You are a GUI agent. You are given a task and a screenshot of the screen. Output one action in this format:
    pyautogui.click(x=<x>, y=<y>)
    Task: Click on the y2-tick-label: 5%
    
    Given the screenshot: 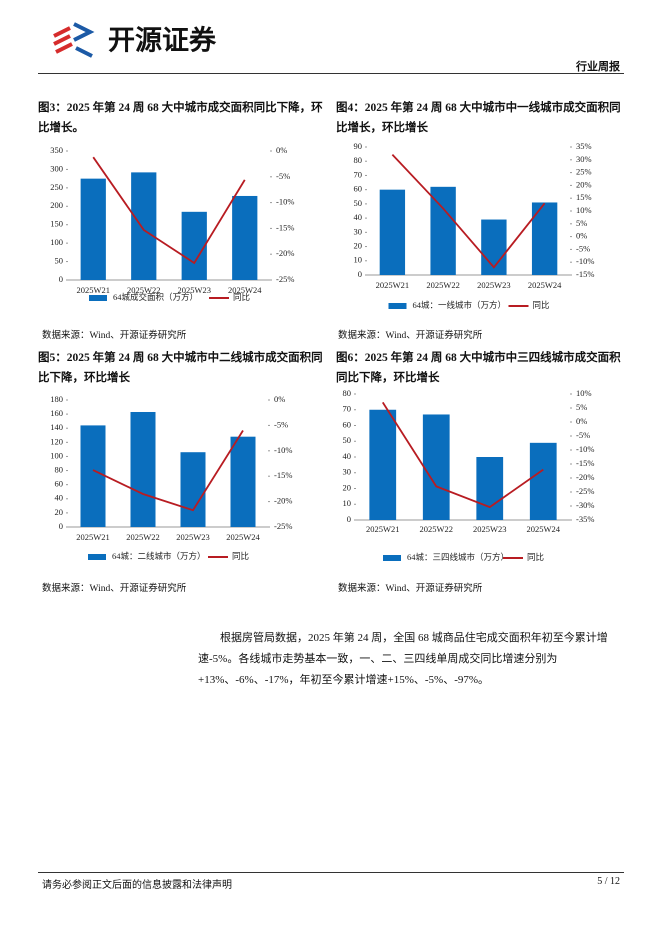 What is the action you would take?
    pyautogui.click(x=581, y=223)
    